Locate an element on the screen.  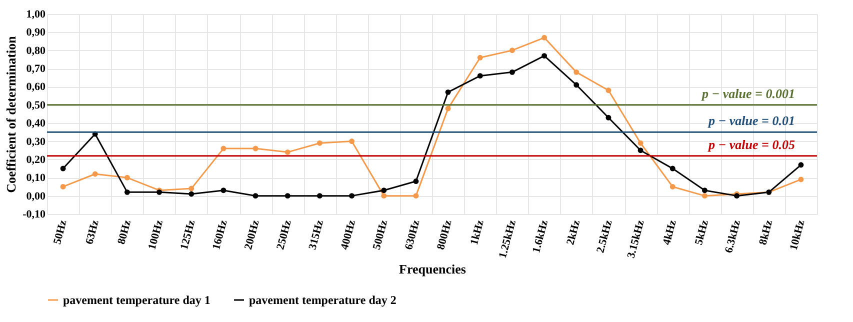
x-tick-label: 2.5kHz is located at coordinates (604, 236).